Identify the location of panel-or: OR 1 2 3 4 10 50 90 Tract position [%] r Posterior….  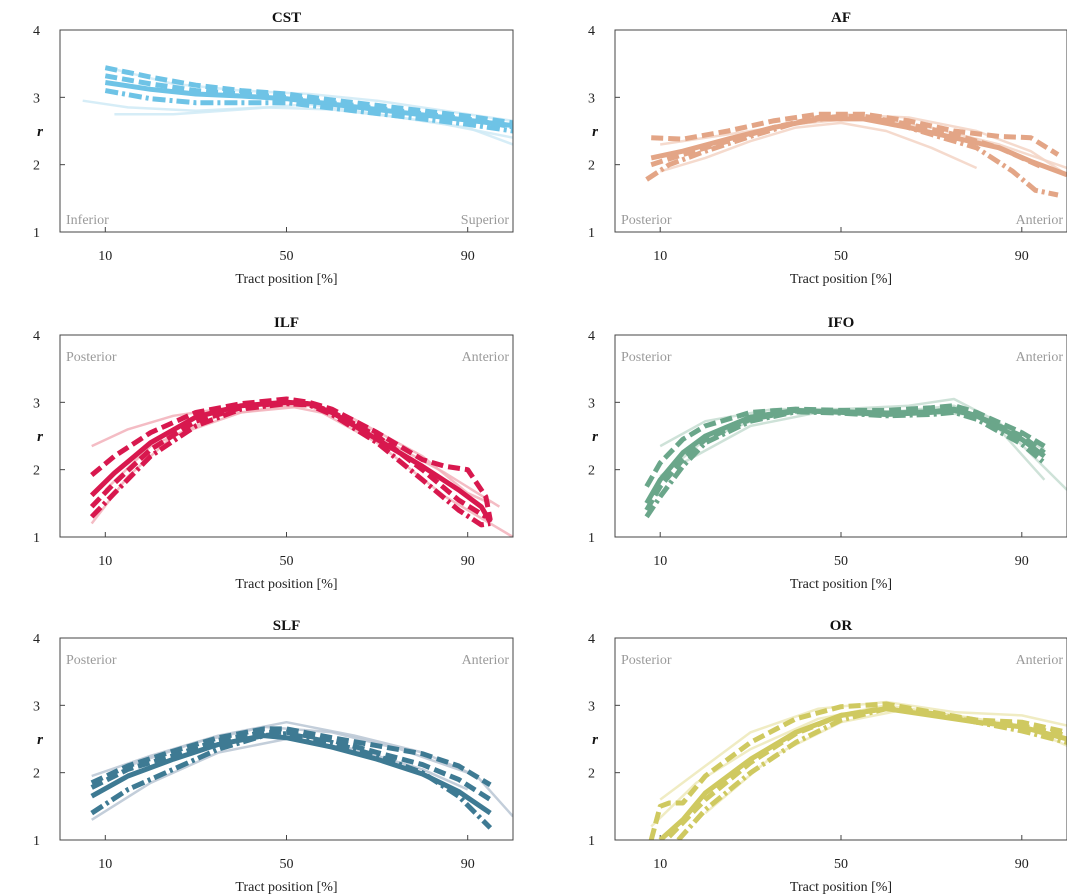
(827, 756).